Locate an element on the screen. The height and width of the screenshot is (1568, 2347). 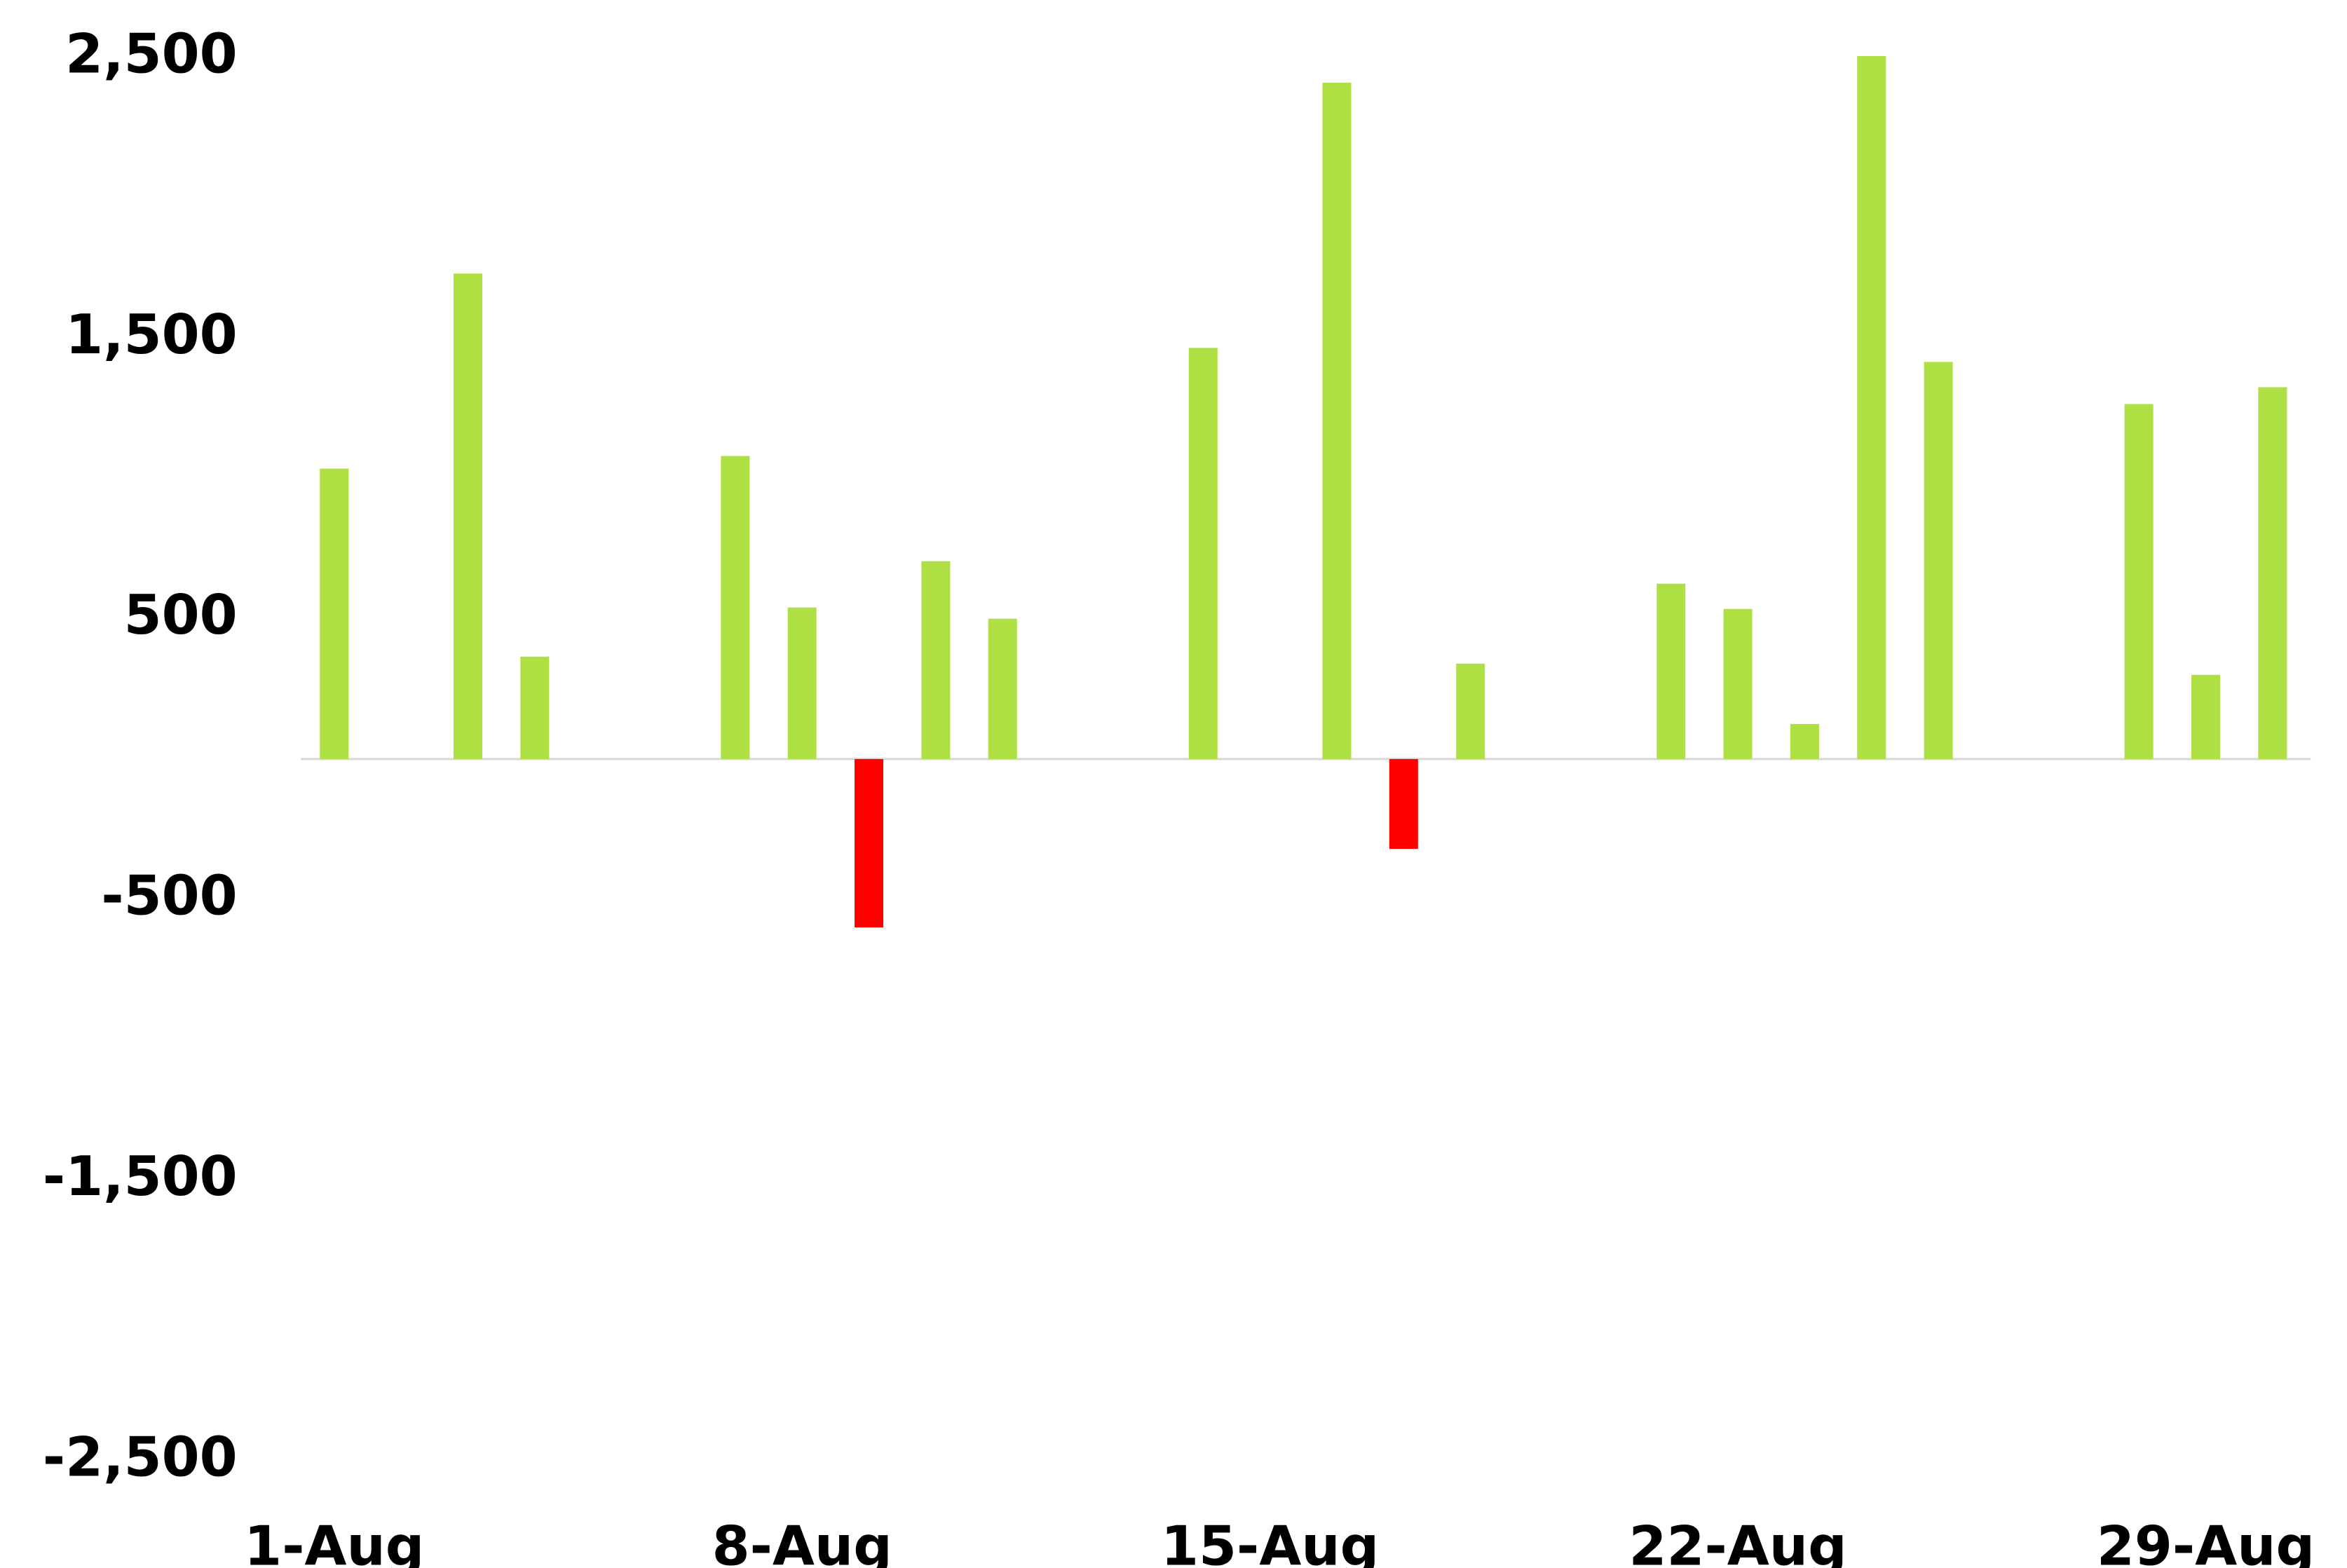
x-tick-label: 8-Aug is located at coordinates (802, 1541).